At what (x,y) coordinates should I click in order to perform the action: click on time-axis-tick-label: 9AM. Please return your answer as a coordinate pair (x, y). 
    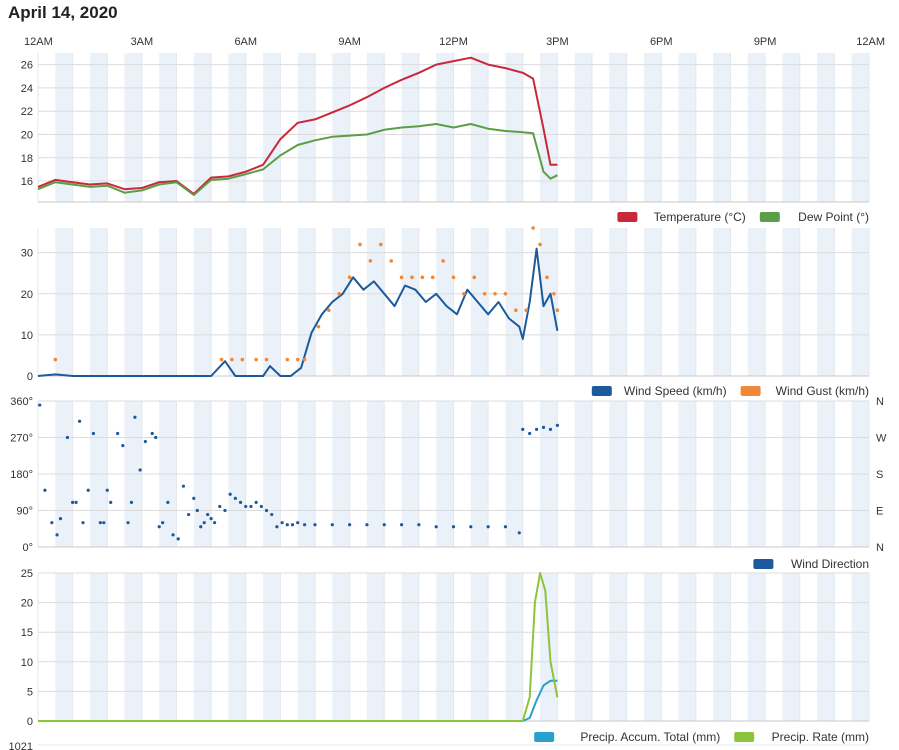
    Looking at the image, I should click on (349, 42).